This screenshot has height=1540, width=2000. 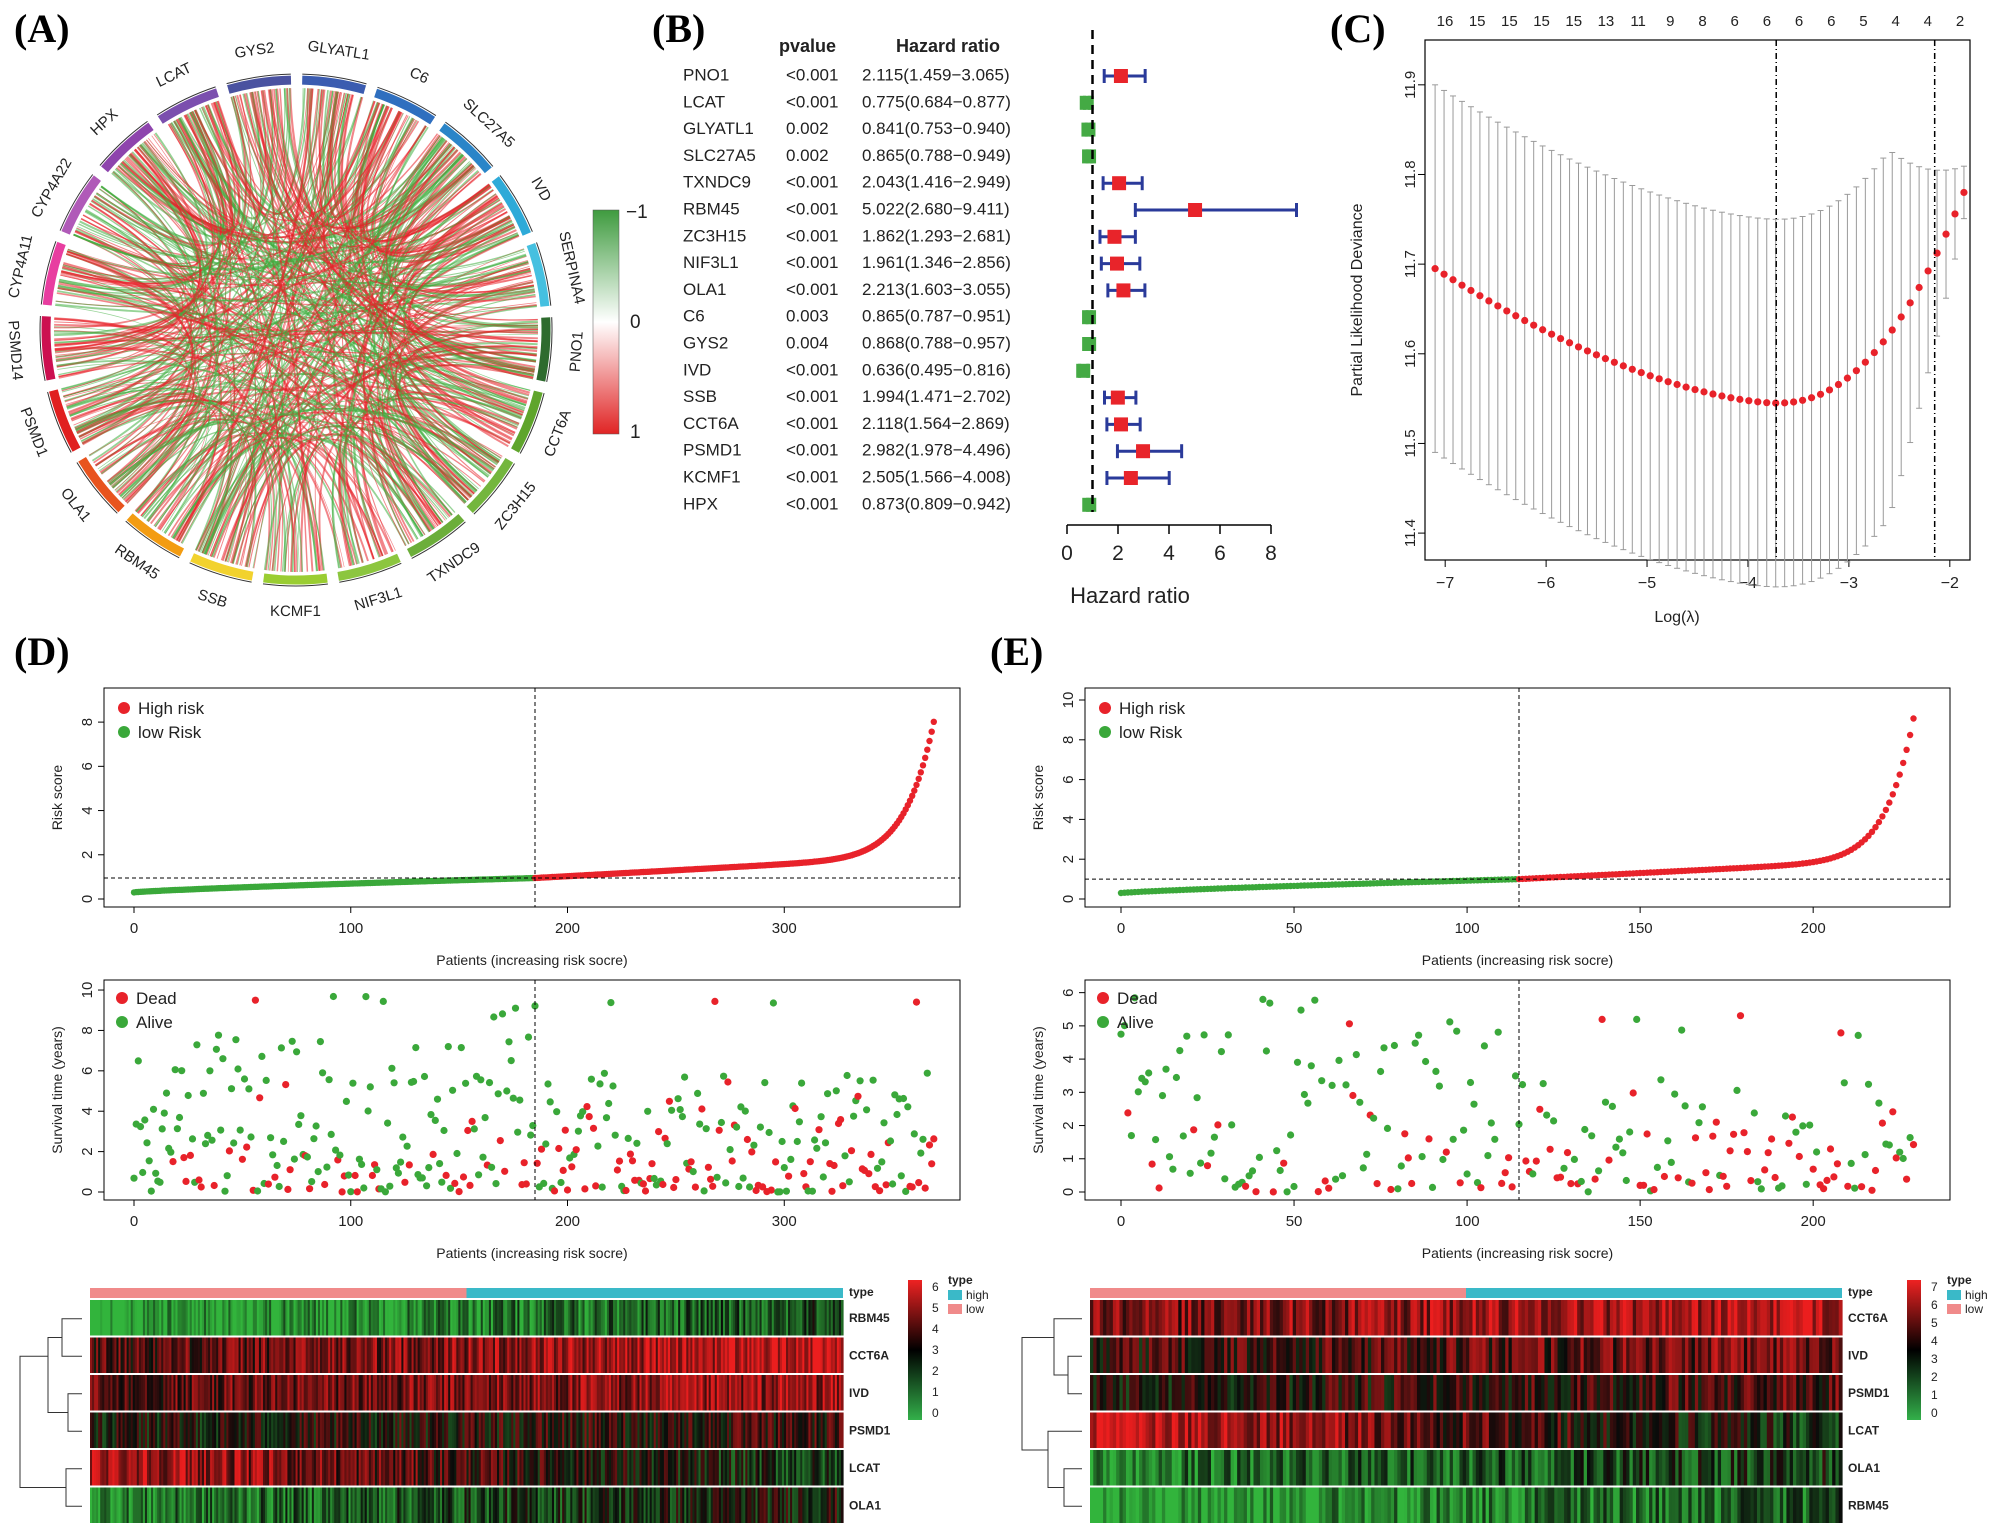 What do you see at coordinates (812, 476) in the screenshot?
I see `forest-pvalue: <0.001` at bounding box center [812, 476].